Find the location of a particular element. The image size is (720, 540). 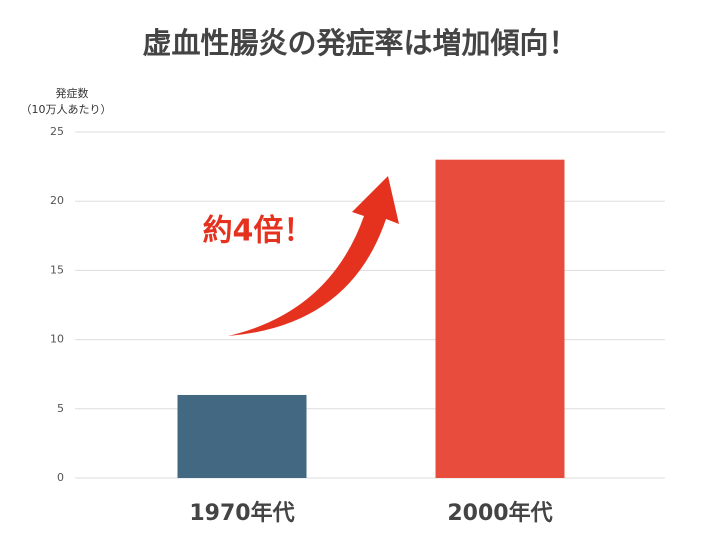

y-tick-label: 20 is located at coordinates (57, 200).